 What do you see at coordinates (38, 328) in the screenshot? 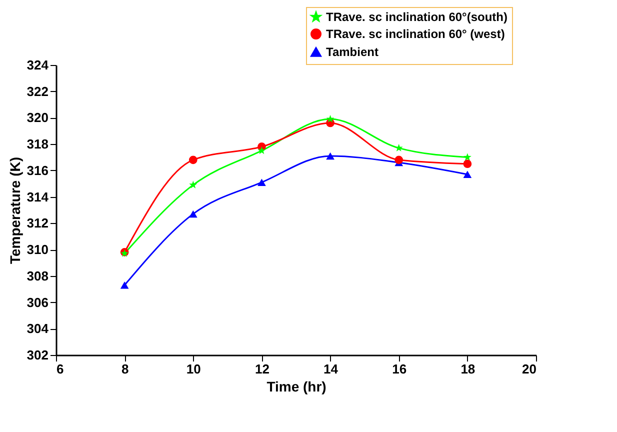
I see `y-tick-label: 304` at bounding box center [38, 328].